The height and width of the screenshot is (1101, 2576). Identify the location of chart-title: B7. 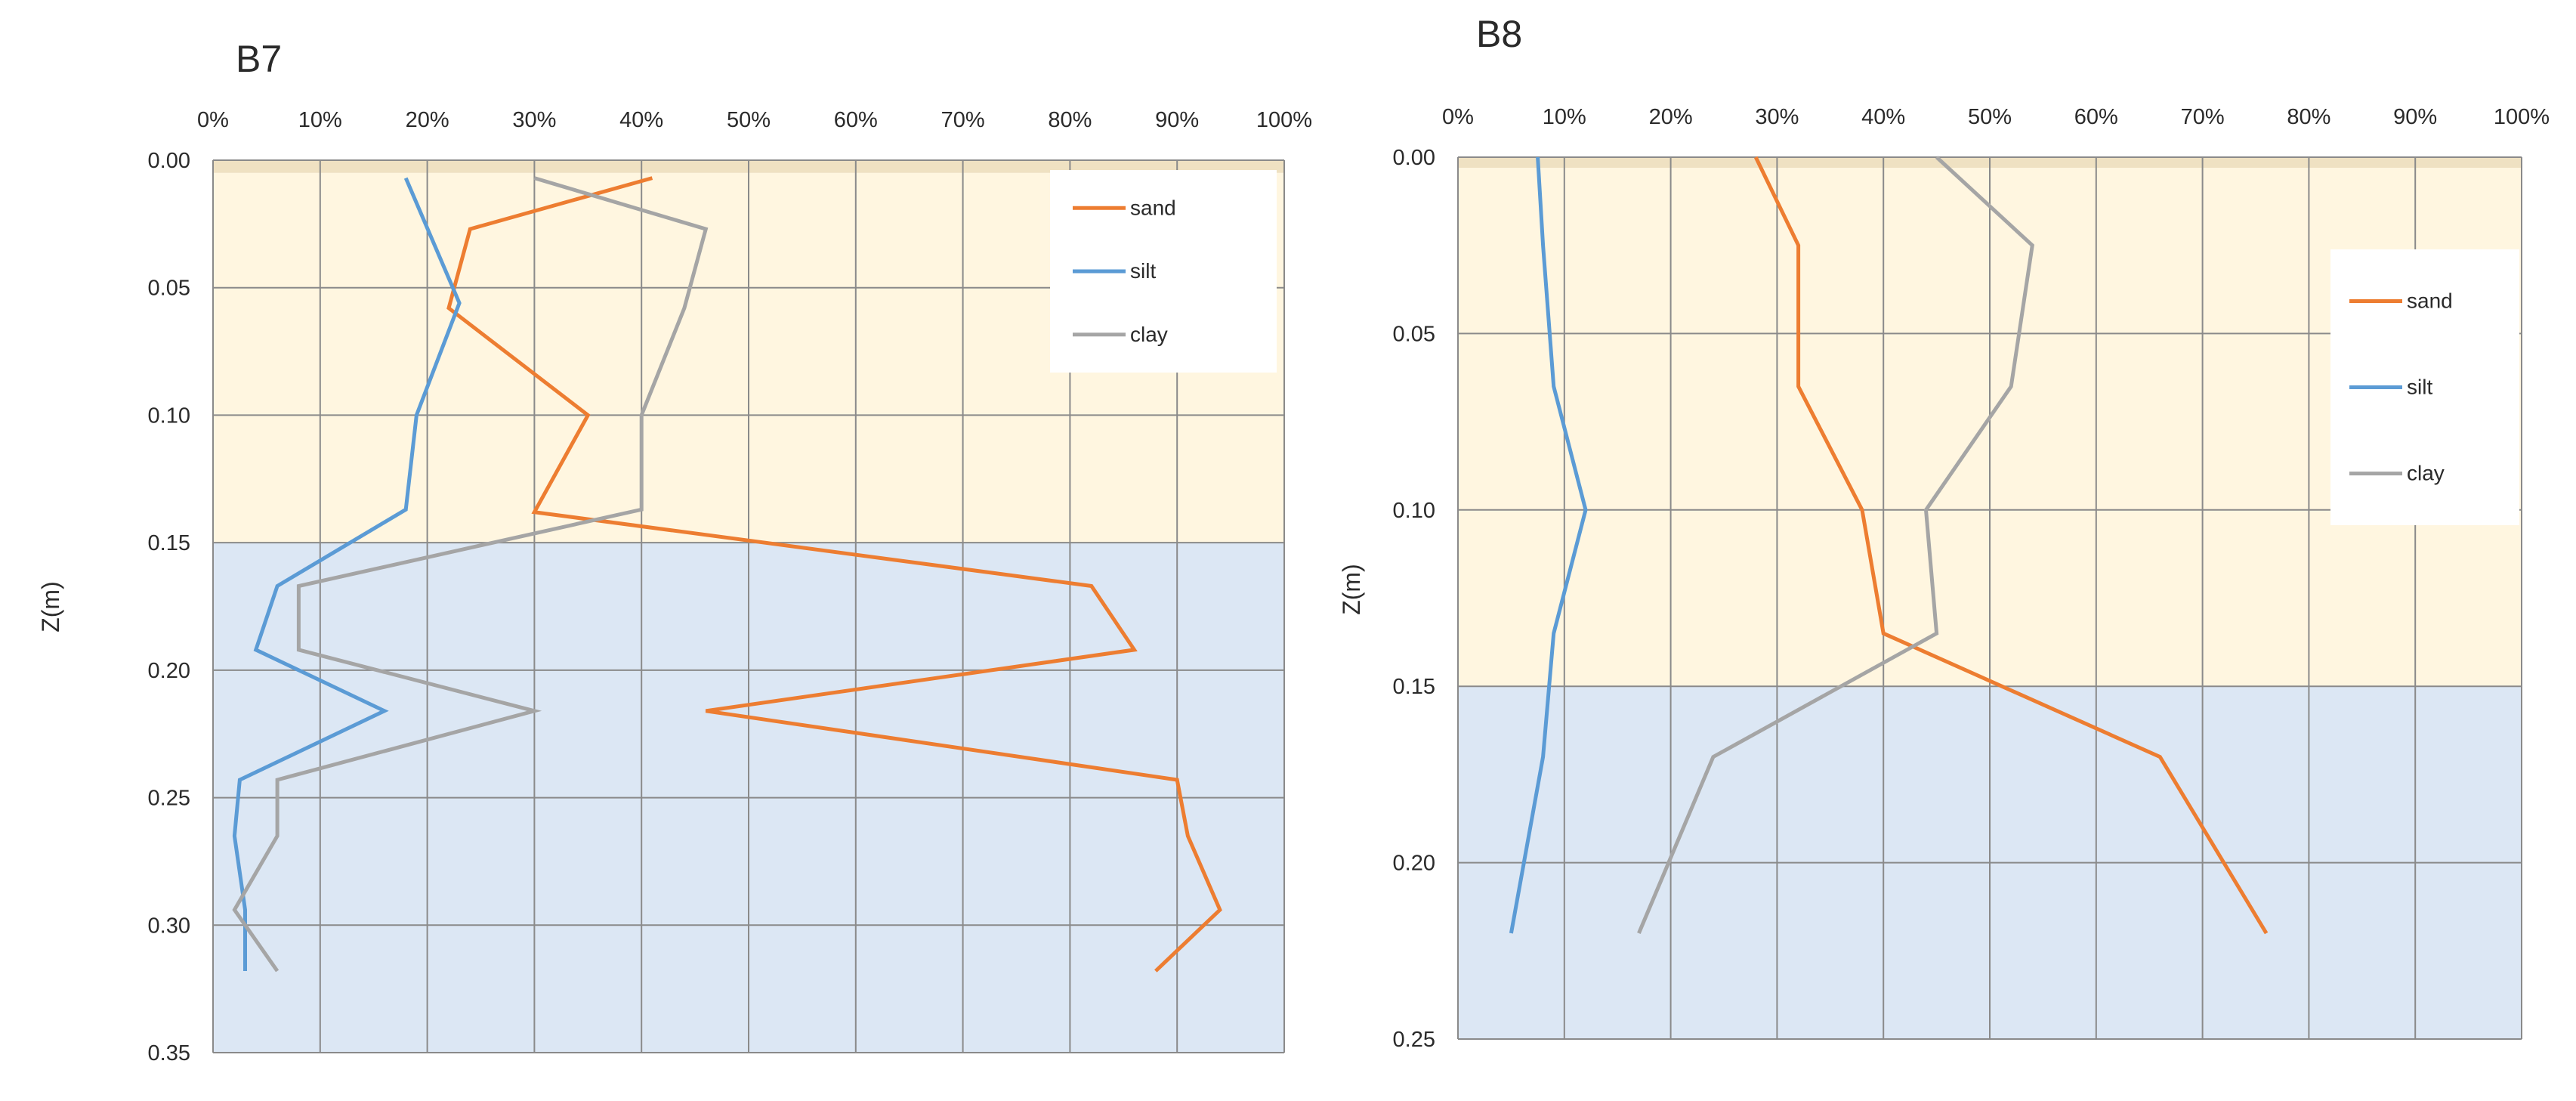
(259, 59).